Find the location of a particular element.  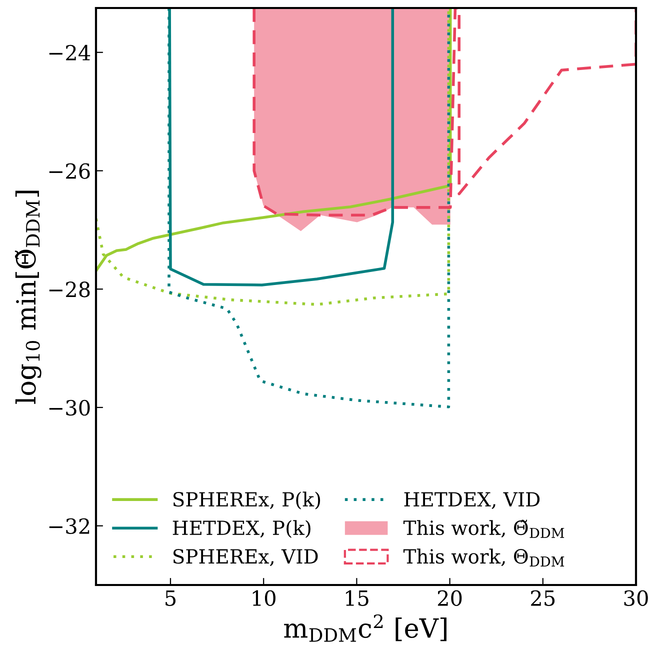

y-tick-label: −28 is located at coordinates (69, 290).